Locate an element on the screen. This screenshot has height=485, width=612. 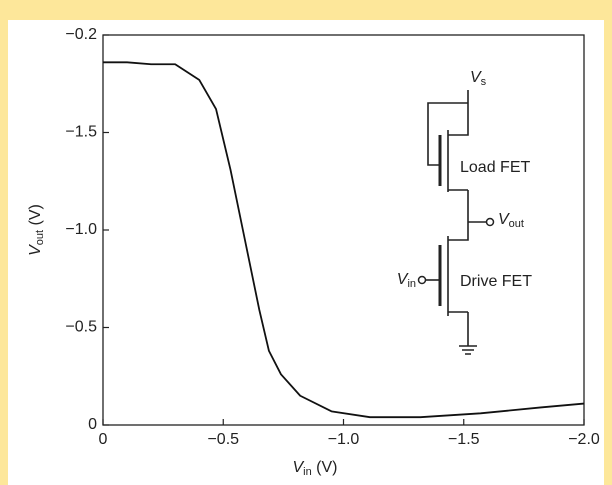
y-tick-label: −1.0 is located at coordinates (81, 229).